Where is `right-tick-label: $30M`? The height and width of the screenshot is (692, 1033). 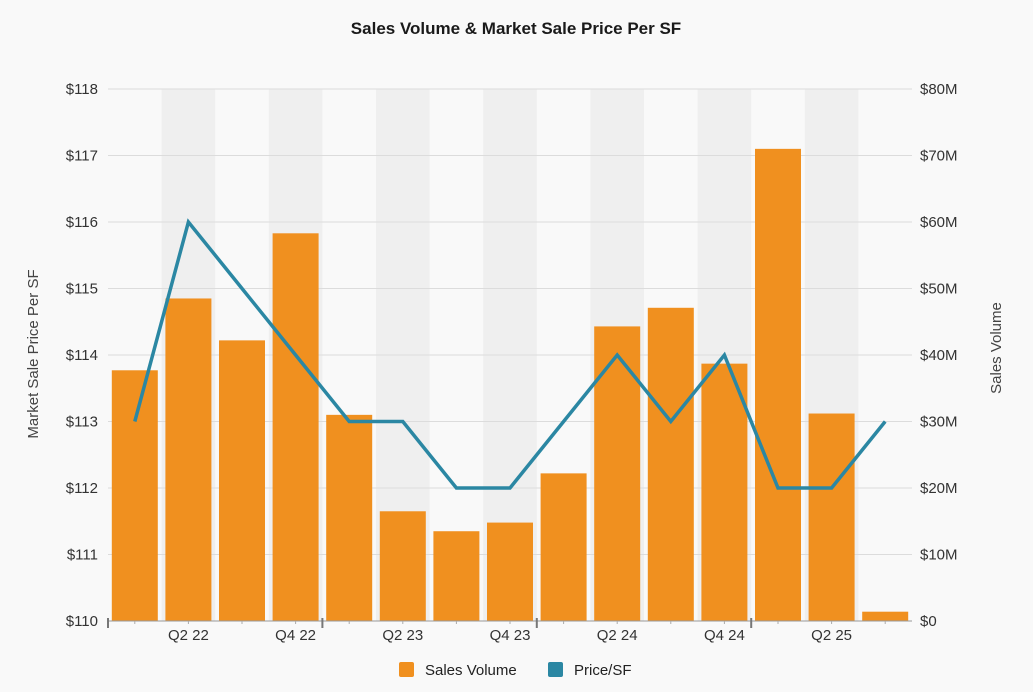 right-tick-label: $30M is located at coordinates (939, 422).